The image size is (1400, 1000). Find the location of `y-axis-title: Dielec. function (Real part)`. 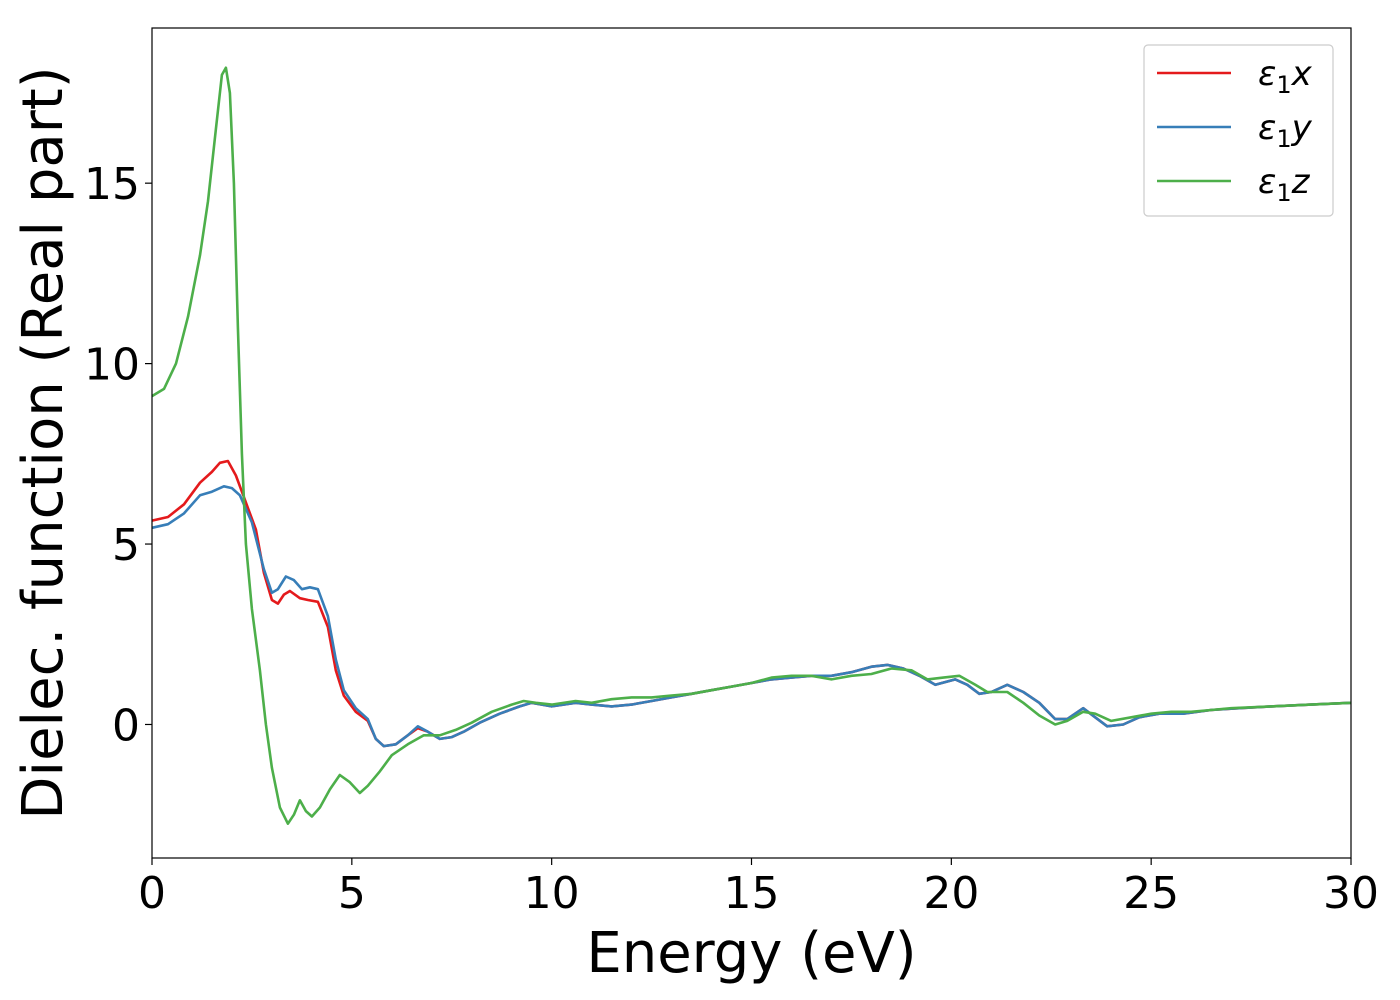

y-axis-title: Dielec. function (Real part) is located at coordinates (43, 442).